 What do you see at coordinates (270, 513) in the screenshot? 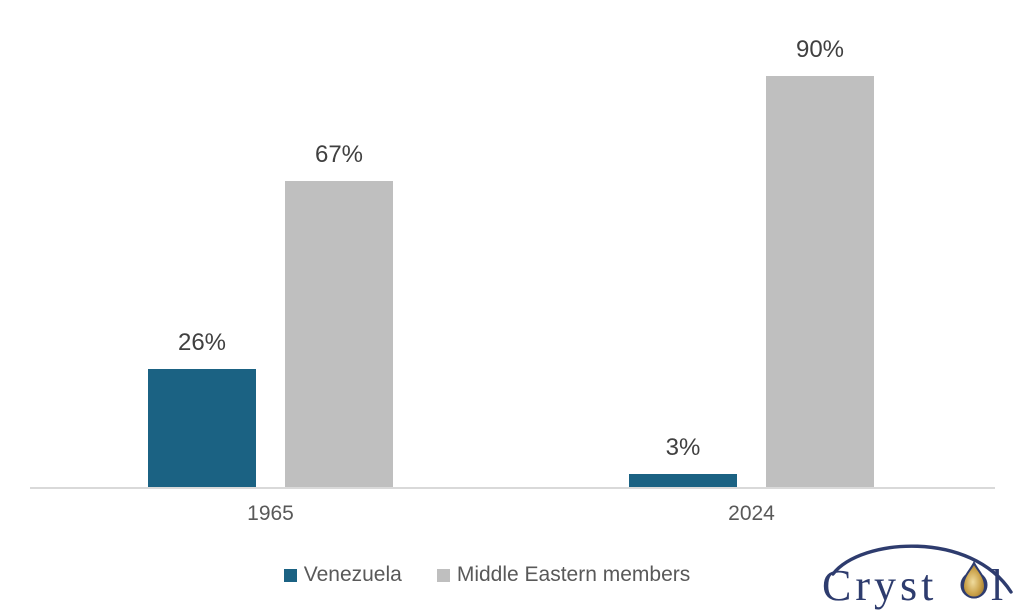
I see `category-label-1965: 1965` at bounding box center [270, 513].